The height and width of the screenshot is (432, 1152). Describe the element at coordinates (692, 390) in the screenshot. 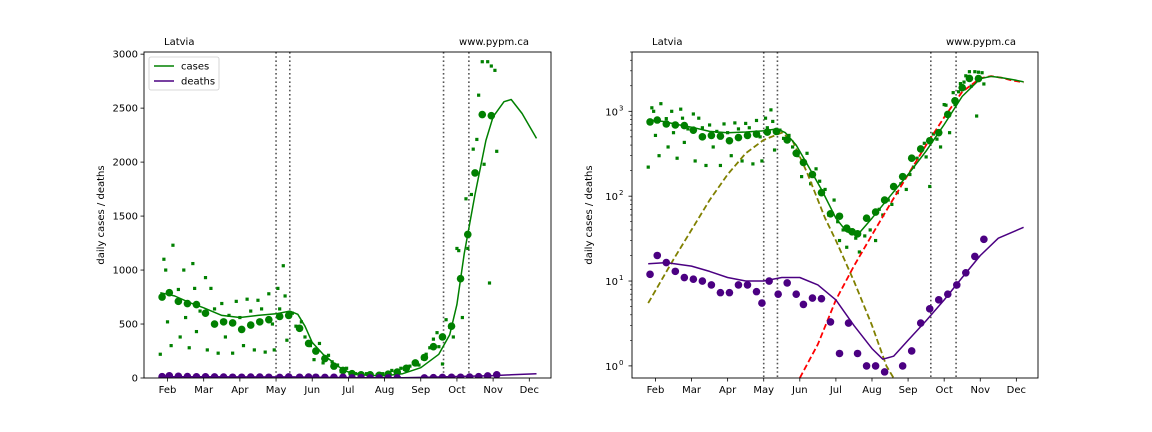

I see `x-tick-label-1: Mar` at that location.